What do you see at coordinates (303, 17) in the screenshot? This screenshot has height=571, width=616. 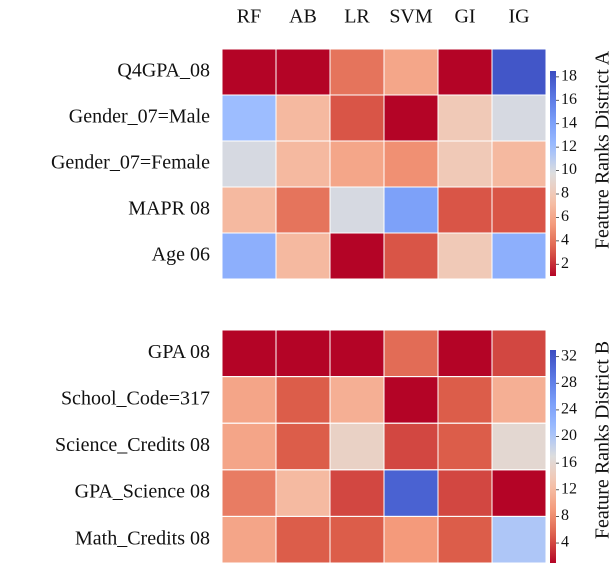 I see `x-tick-label: AB` at bounding box center [303, 17].